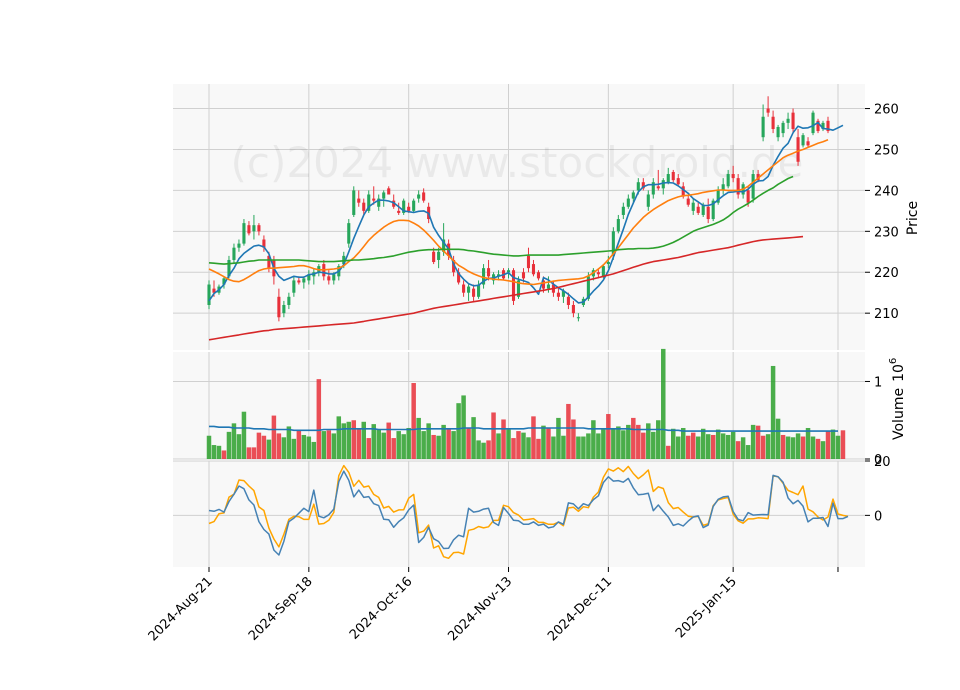  I want to click on volume-bars, so click(526, 403).